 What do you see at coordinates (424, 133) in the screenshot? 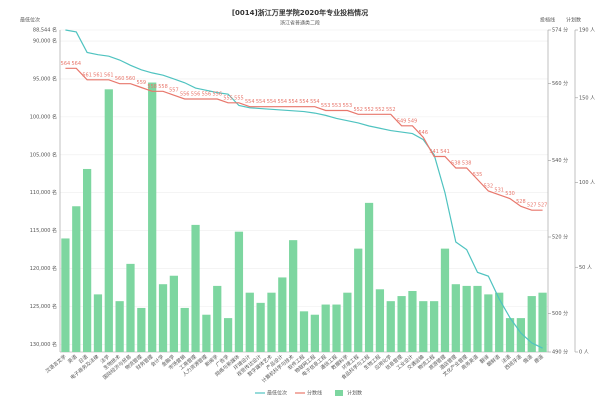
I see `data-label: 546` at bounding box center [424, 133].